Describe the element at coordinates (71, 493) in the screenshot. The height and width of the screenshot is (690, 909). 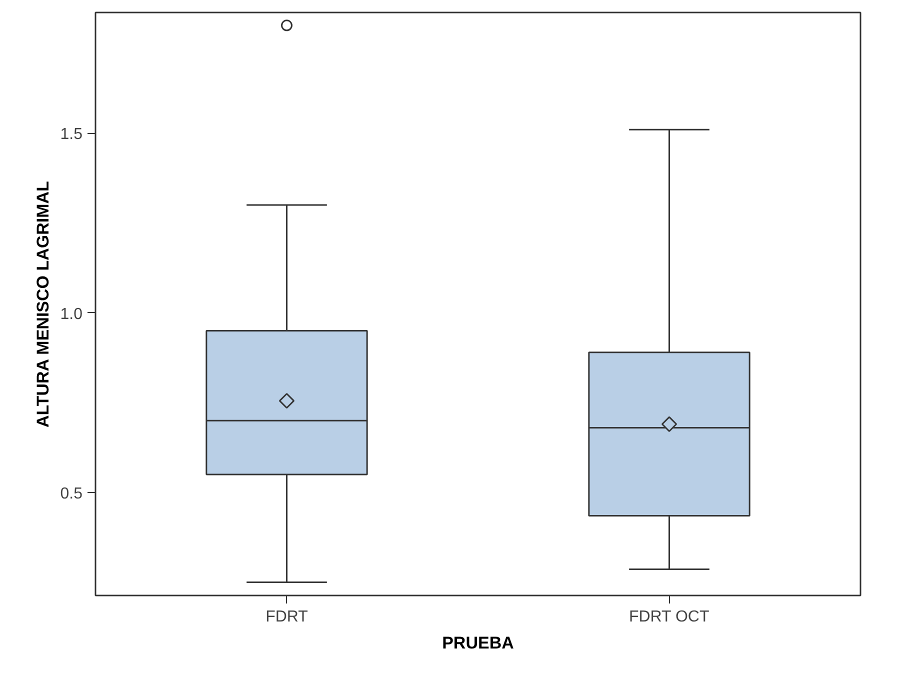
I see `y-tick-label: 0.5` at that location.